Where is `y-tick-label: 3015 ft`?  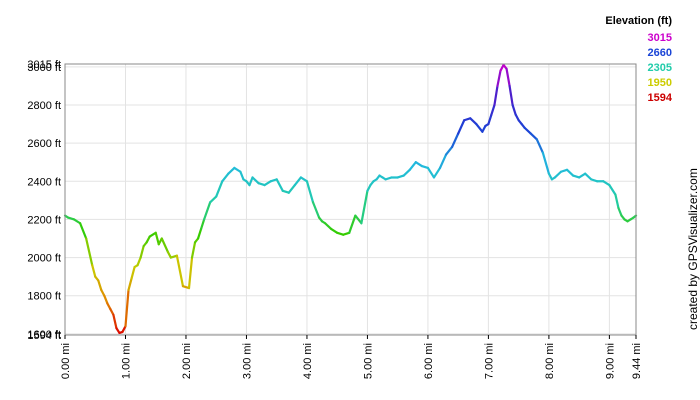 y-tick-label: 3015 ft is located at coordinates (44, 65).